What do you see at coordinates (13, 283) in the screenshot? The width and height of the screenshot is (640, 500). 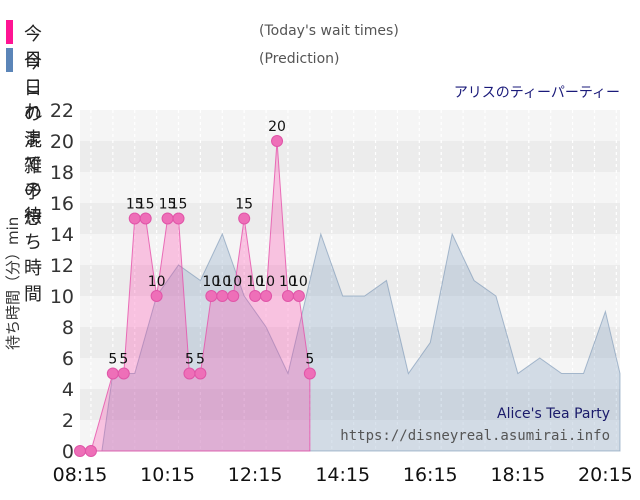 I see `y-axis-title: 待ち時間（分）min` at bounding box center [13, 283].